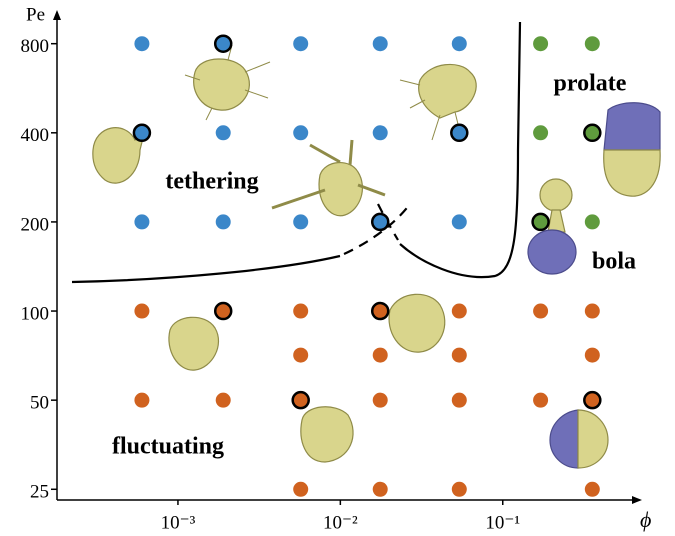 This screenshot has height=536, width=675. I want to click on boundary-dashed, so click(377, 229).